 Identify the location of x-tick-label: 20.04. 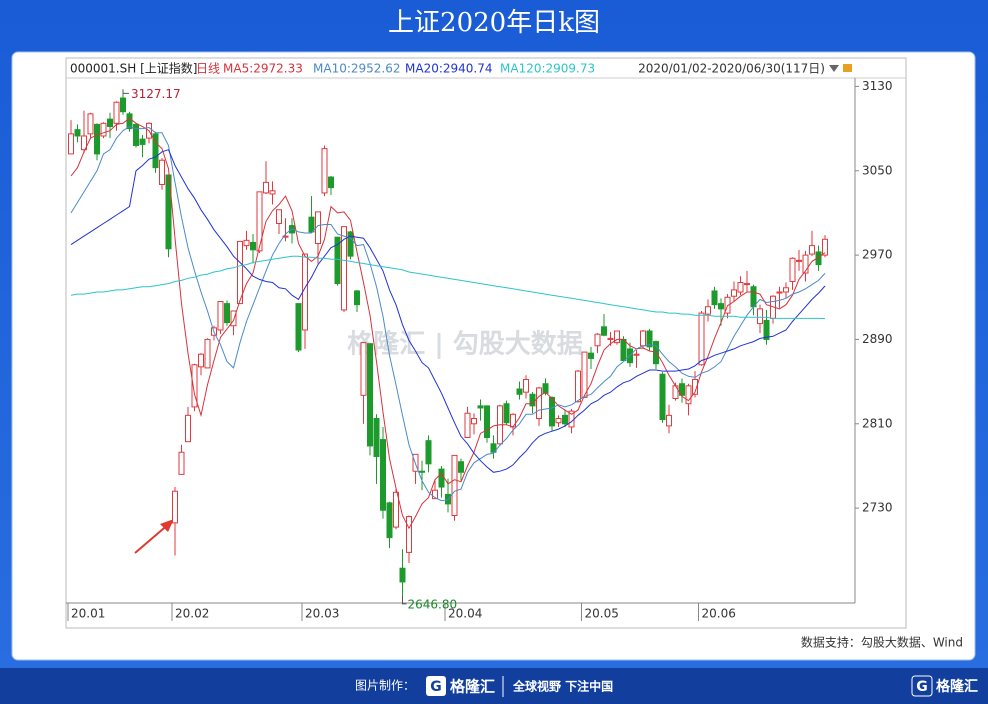
(465, 614).